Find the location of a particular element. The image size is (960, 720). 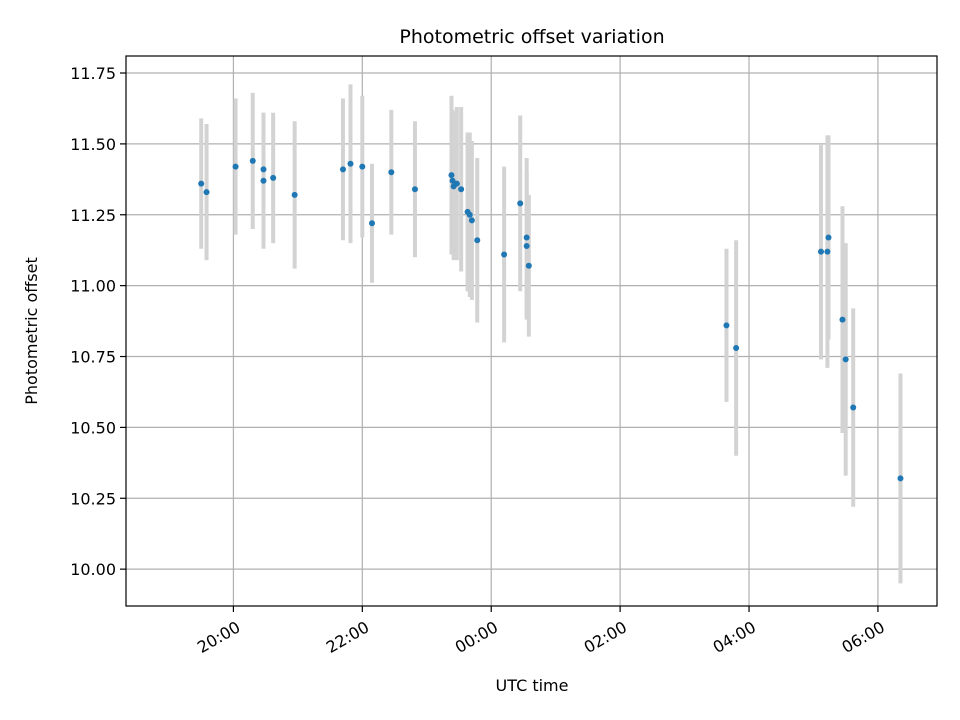

y-tick-label: 10.50 is located at coordinates (93, 427).